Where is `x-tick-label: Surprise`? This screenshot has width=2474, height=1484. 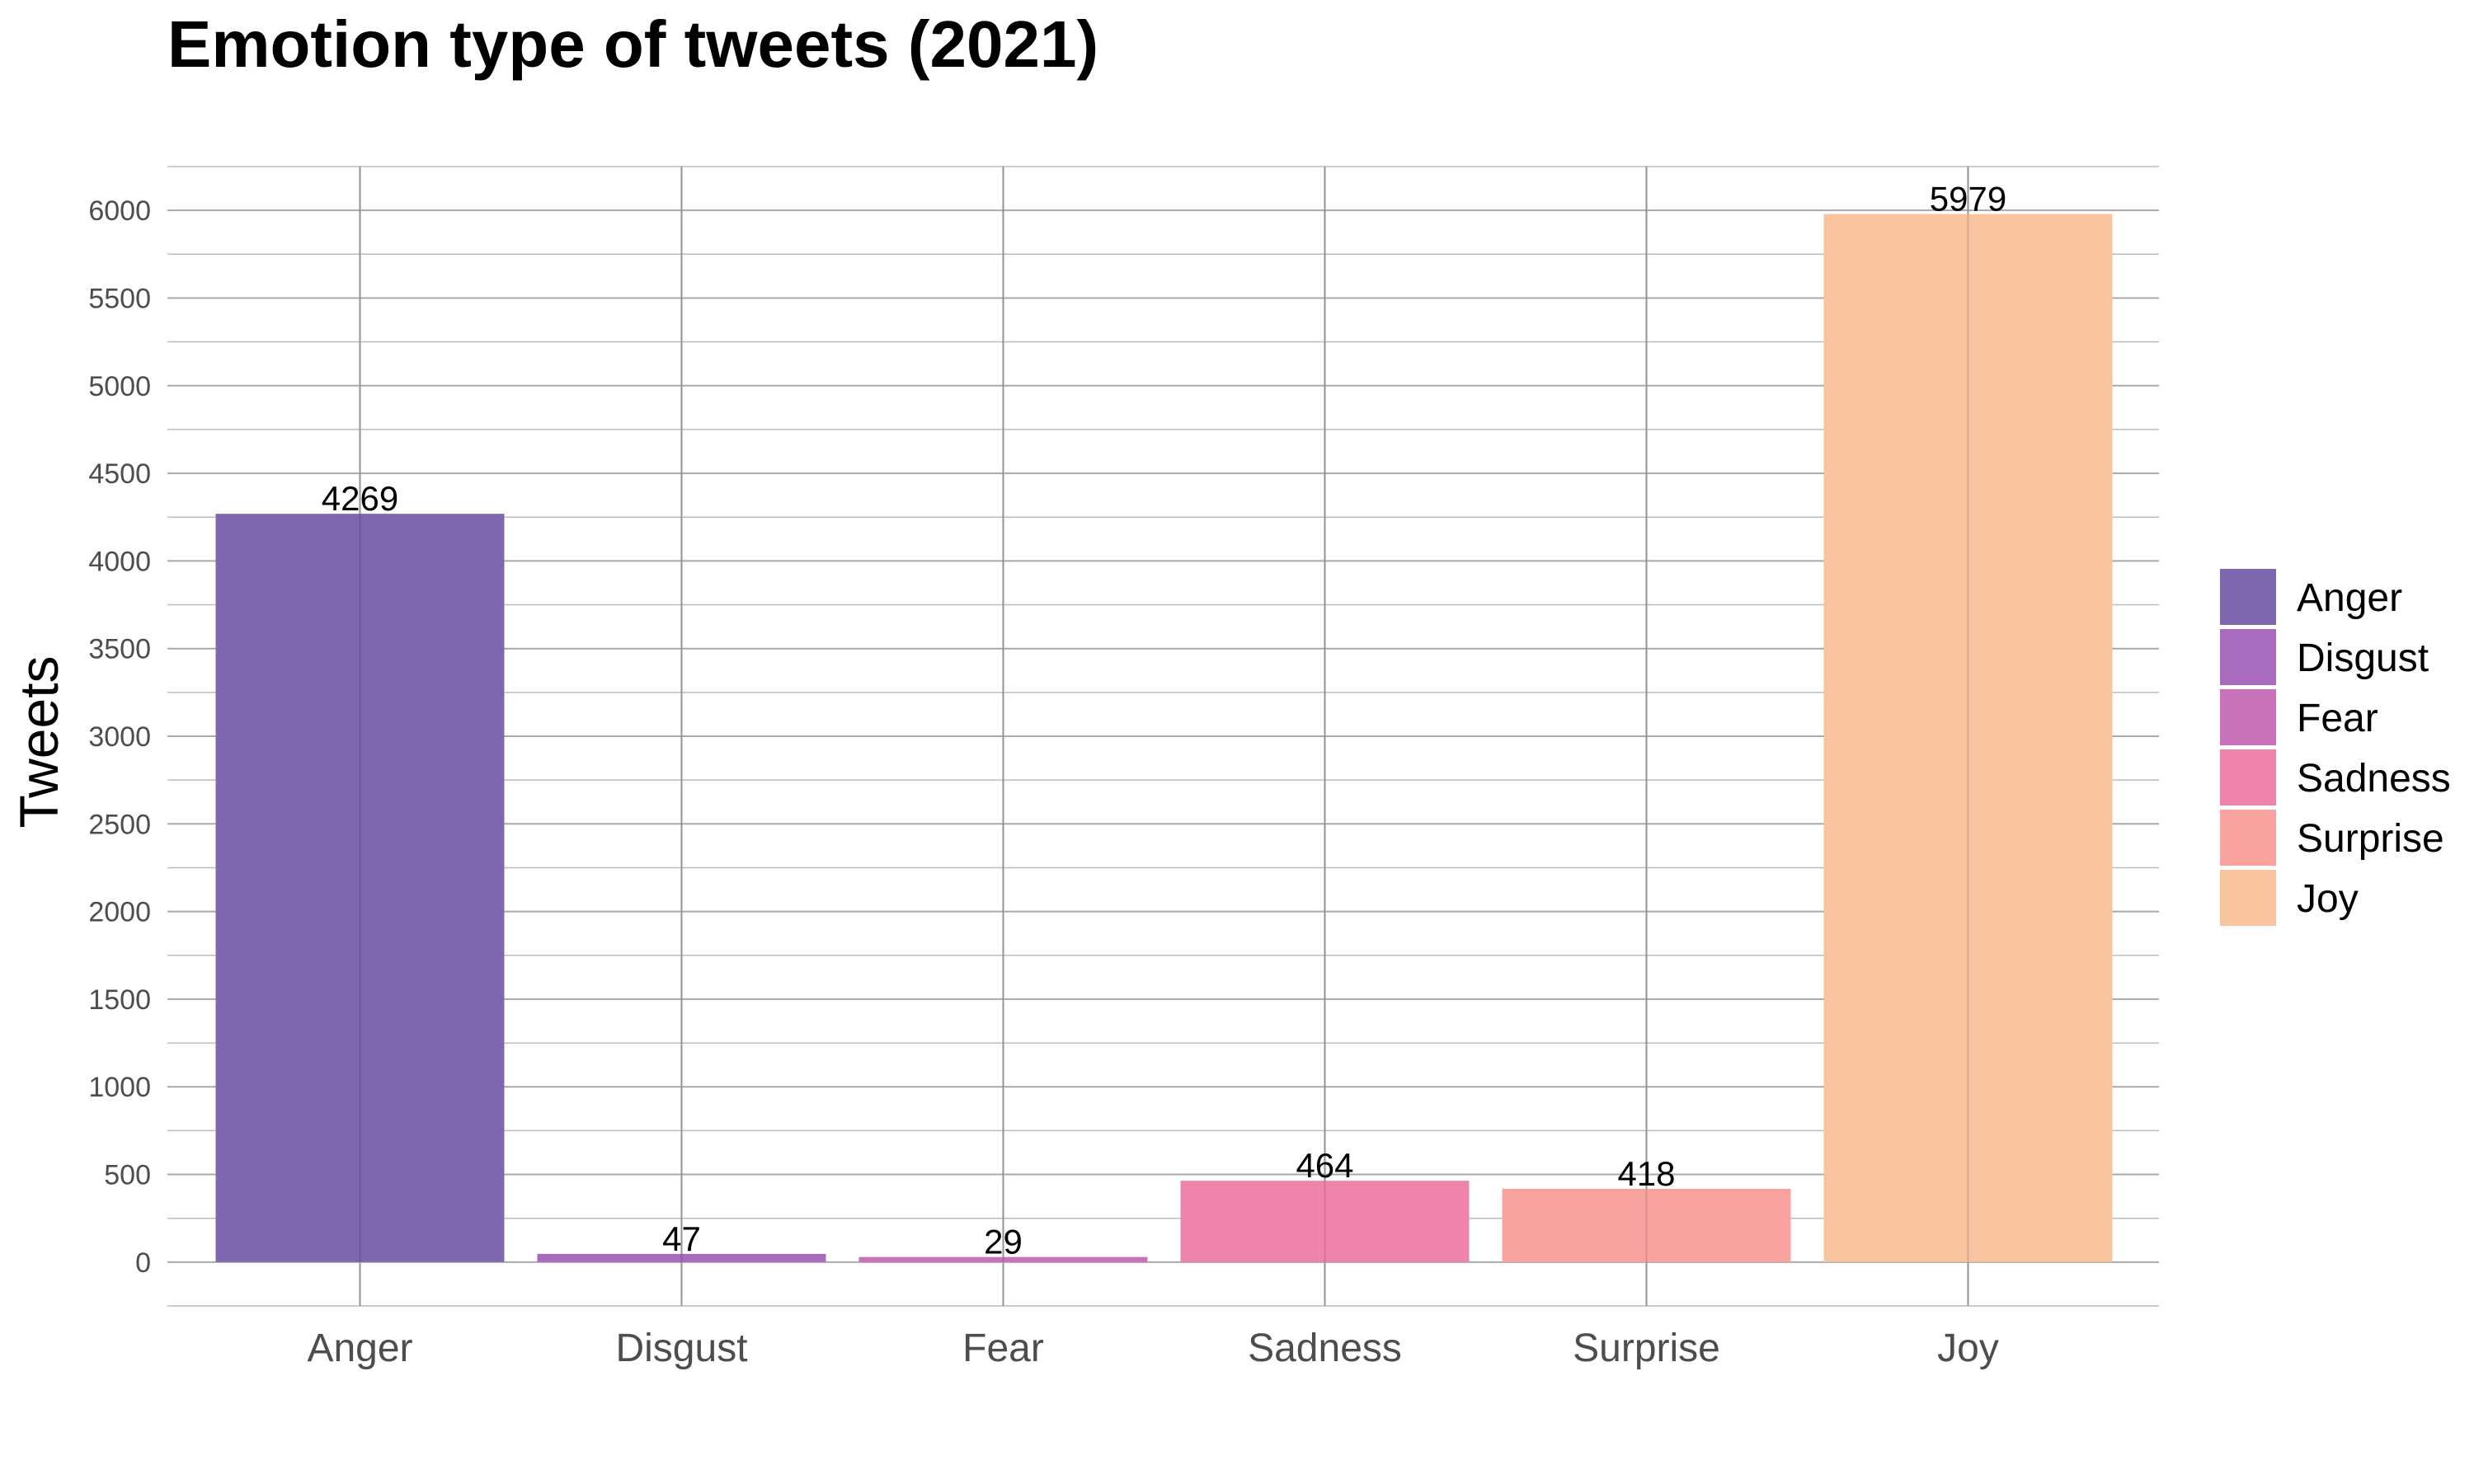 x-tick-label: Surprise is located at coordinates (1646, 1348).